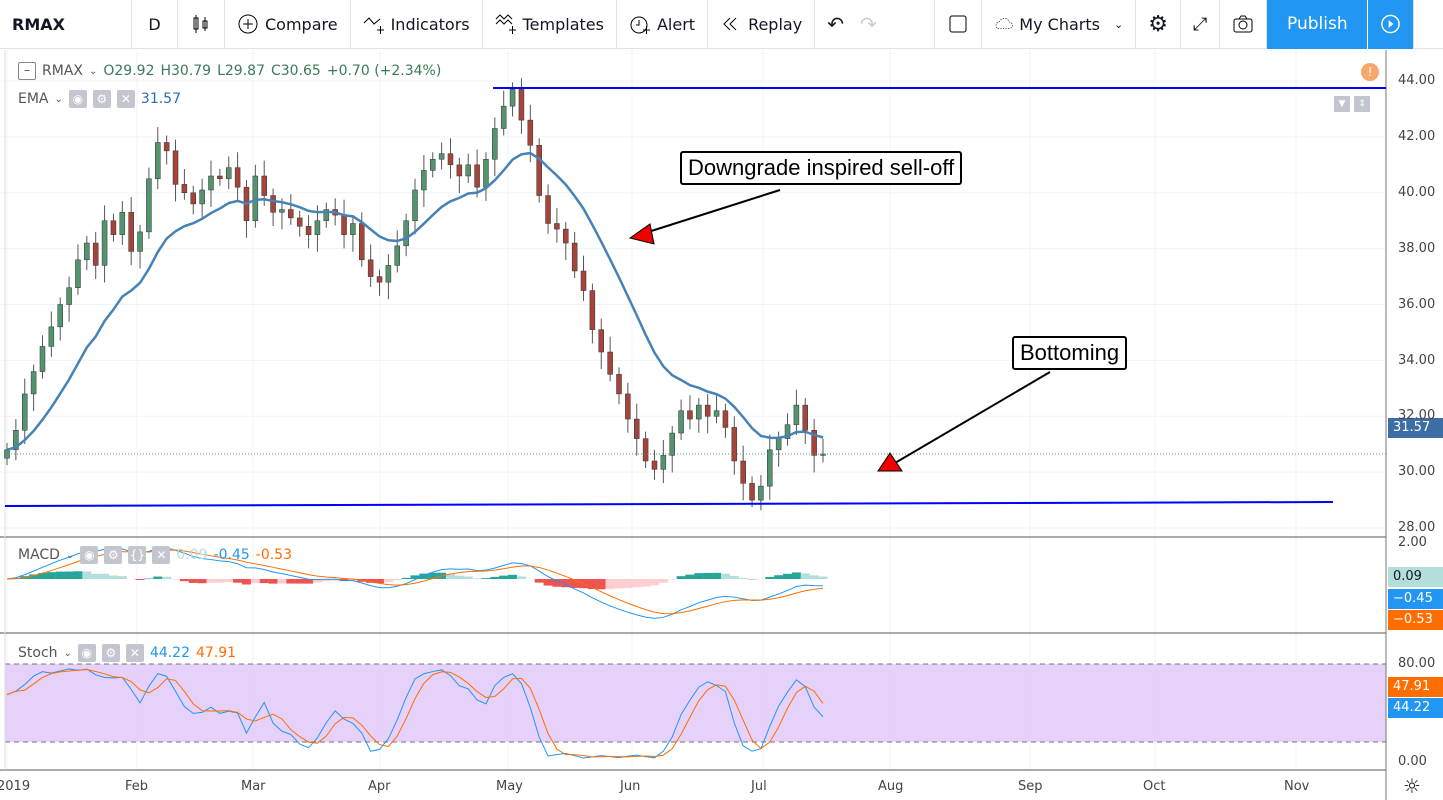 This screenshot has height=800, width=1443. What do you see at coordinates (891, 786) in the screenshot?
I see `time-tick: Aug` at bounding box center [891, 786].